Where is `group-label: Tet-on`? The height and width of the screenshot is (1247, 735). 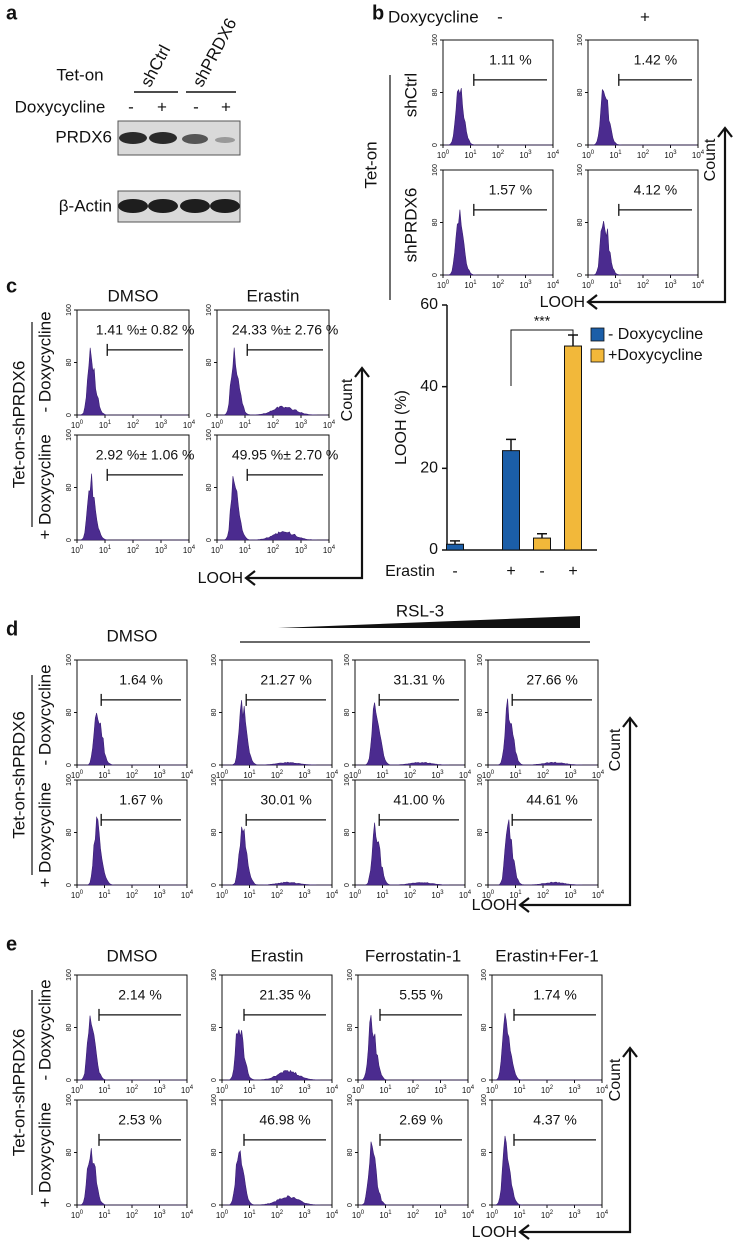
group-label: Tet-on is located at coordinates (370, 164).